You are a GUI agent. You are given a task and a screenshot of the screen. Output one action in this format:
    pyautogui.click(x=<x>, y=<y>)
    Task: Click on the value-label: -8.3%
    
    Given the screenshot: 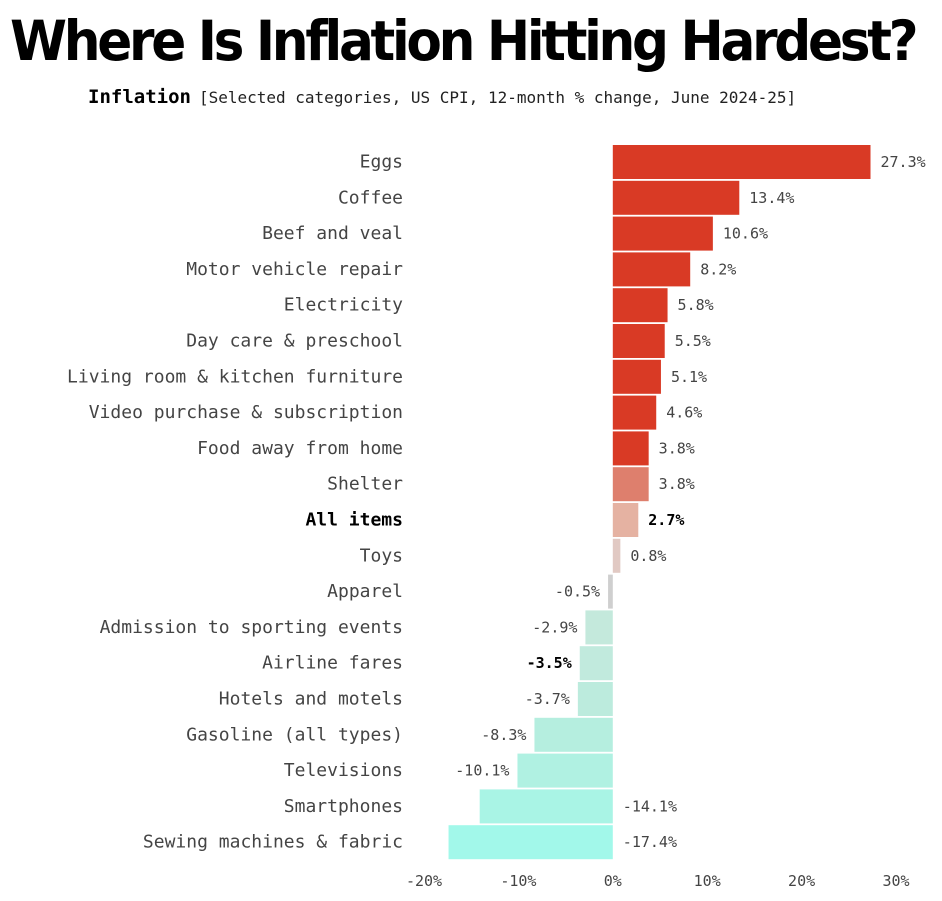 What is the action you would take?
    pyautogui.click(x=503, y=735)
    